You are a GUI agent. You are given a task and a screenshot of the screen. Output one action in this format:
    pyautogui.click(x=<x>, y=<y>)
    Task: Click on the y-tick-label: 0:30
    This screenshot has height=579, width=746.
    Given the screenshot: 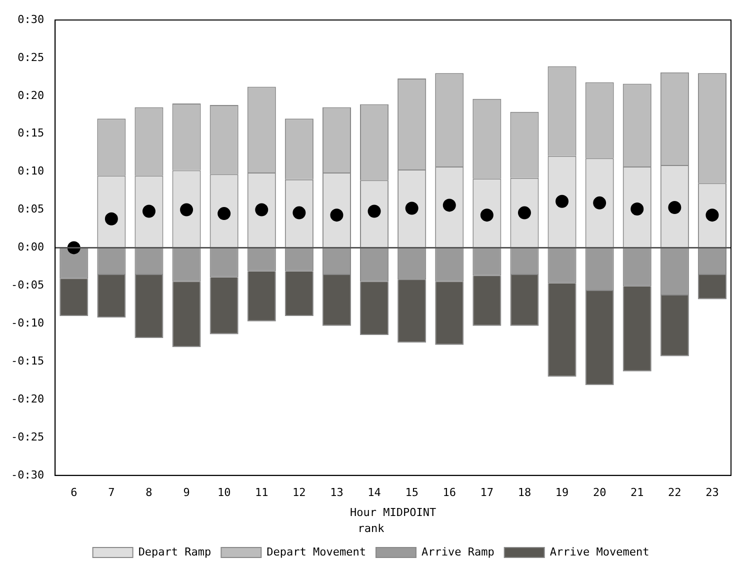 What is the action you would take?
    pyautogui.click(x=31, y=19)
    